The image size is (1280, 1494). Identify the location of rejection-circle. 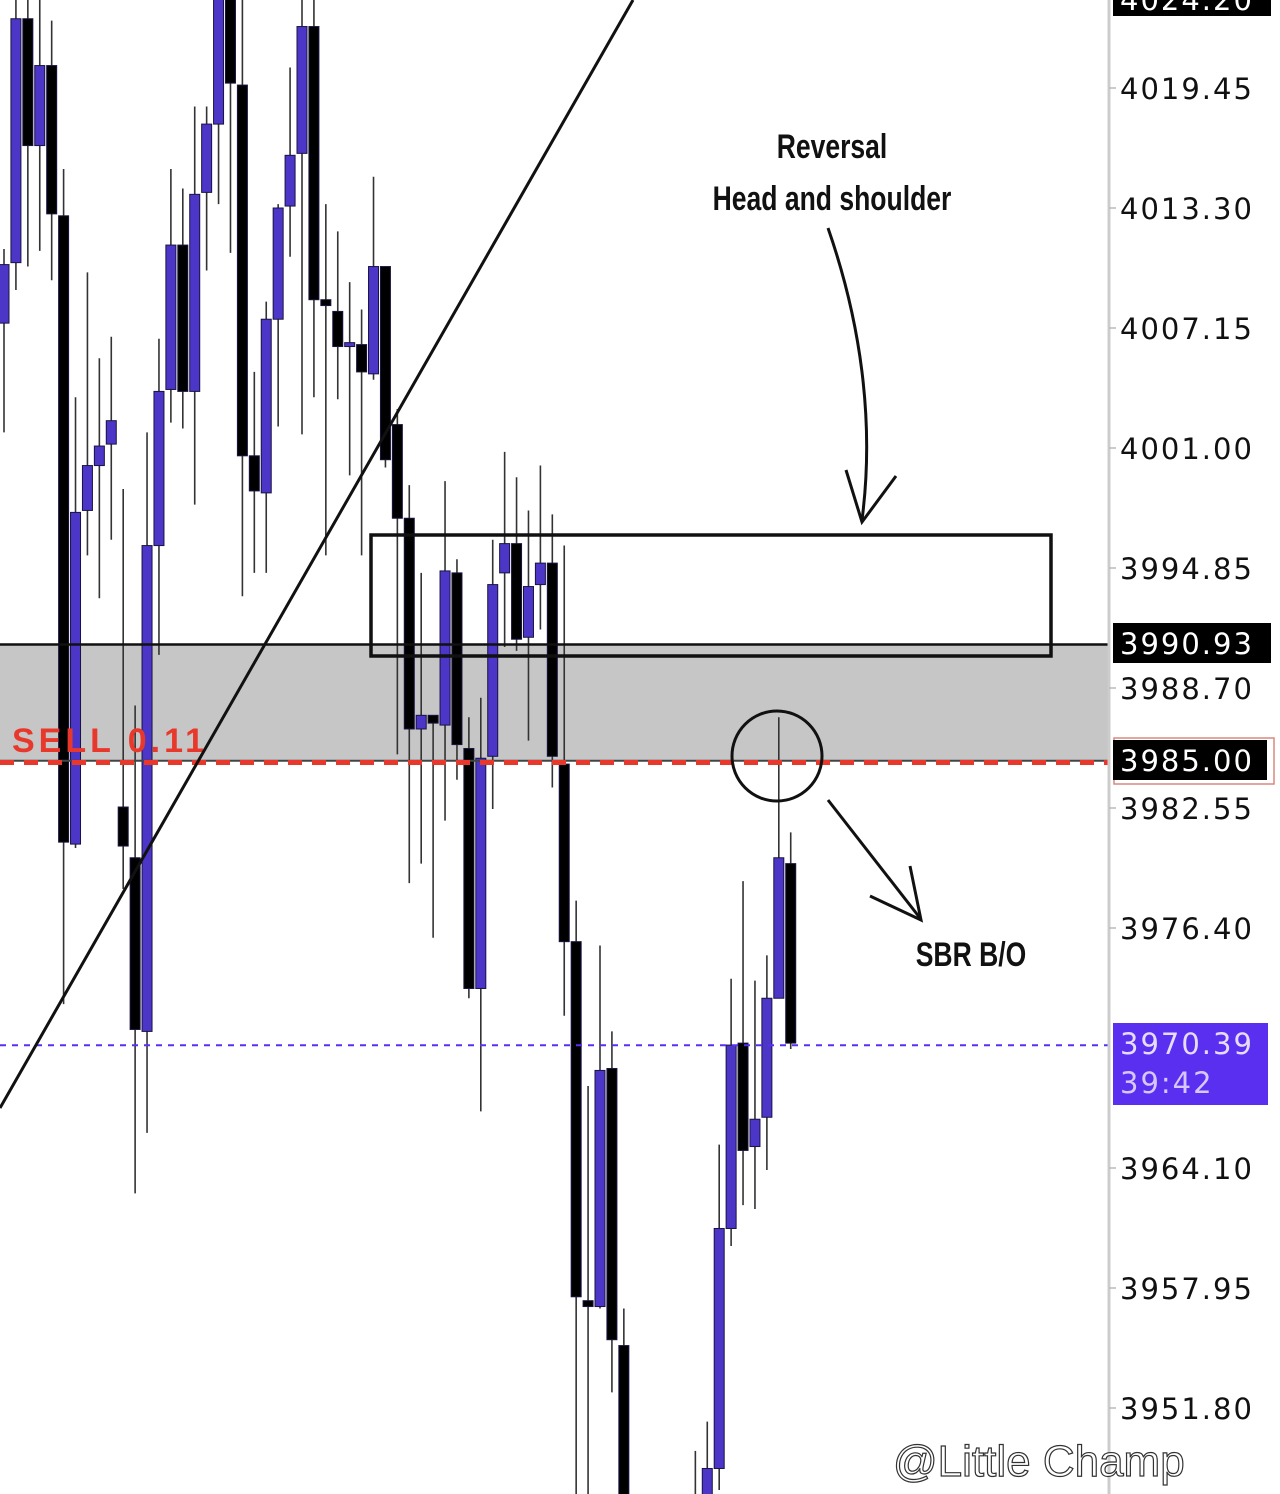
(777, 756).